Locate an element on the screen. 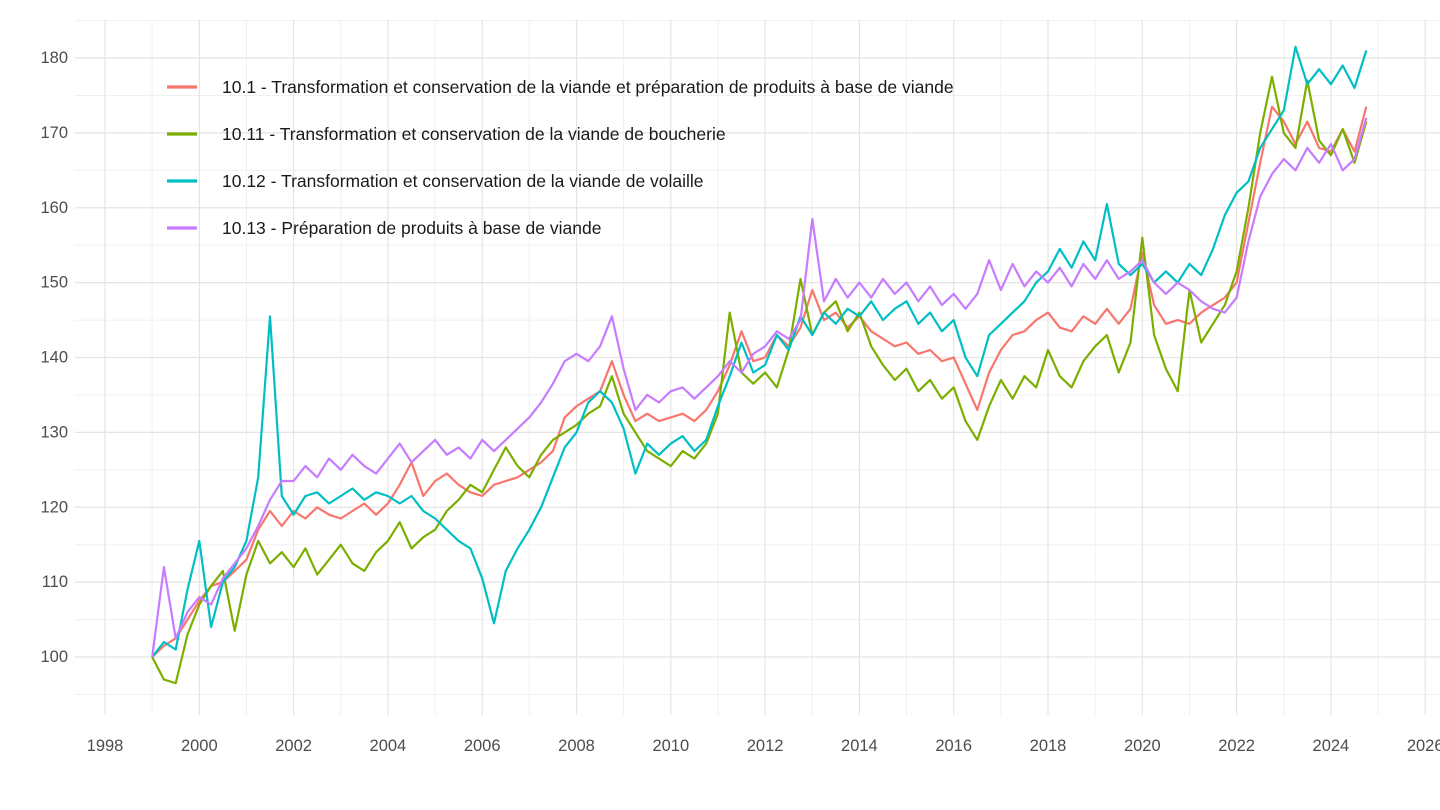  x-axis-tick-label: 2006 is located at coordinates (482, 746).